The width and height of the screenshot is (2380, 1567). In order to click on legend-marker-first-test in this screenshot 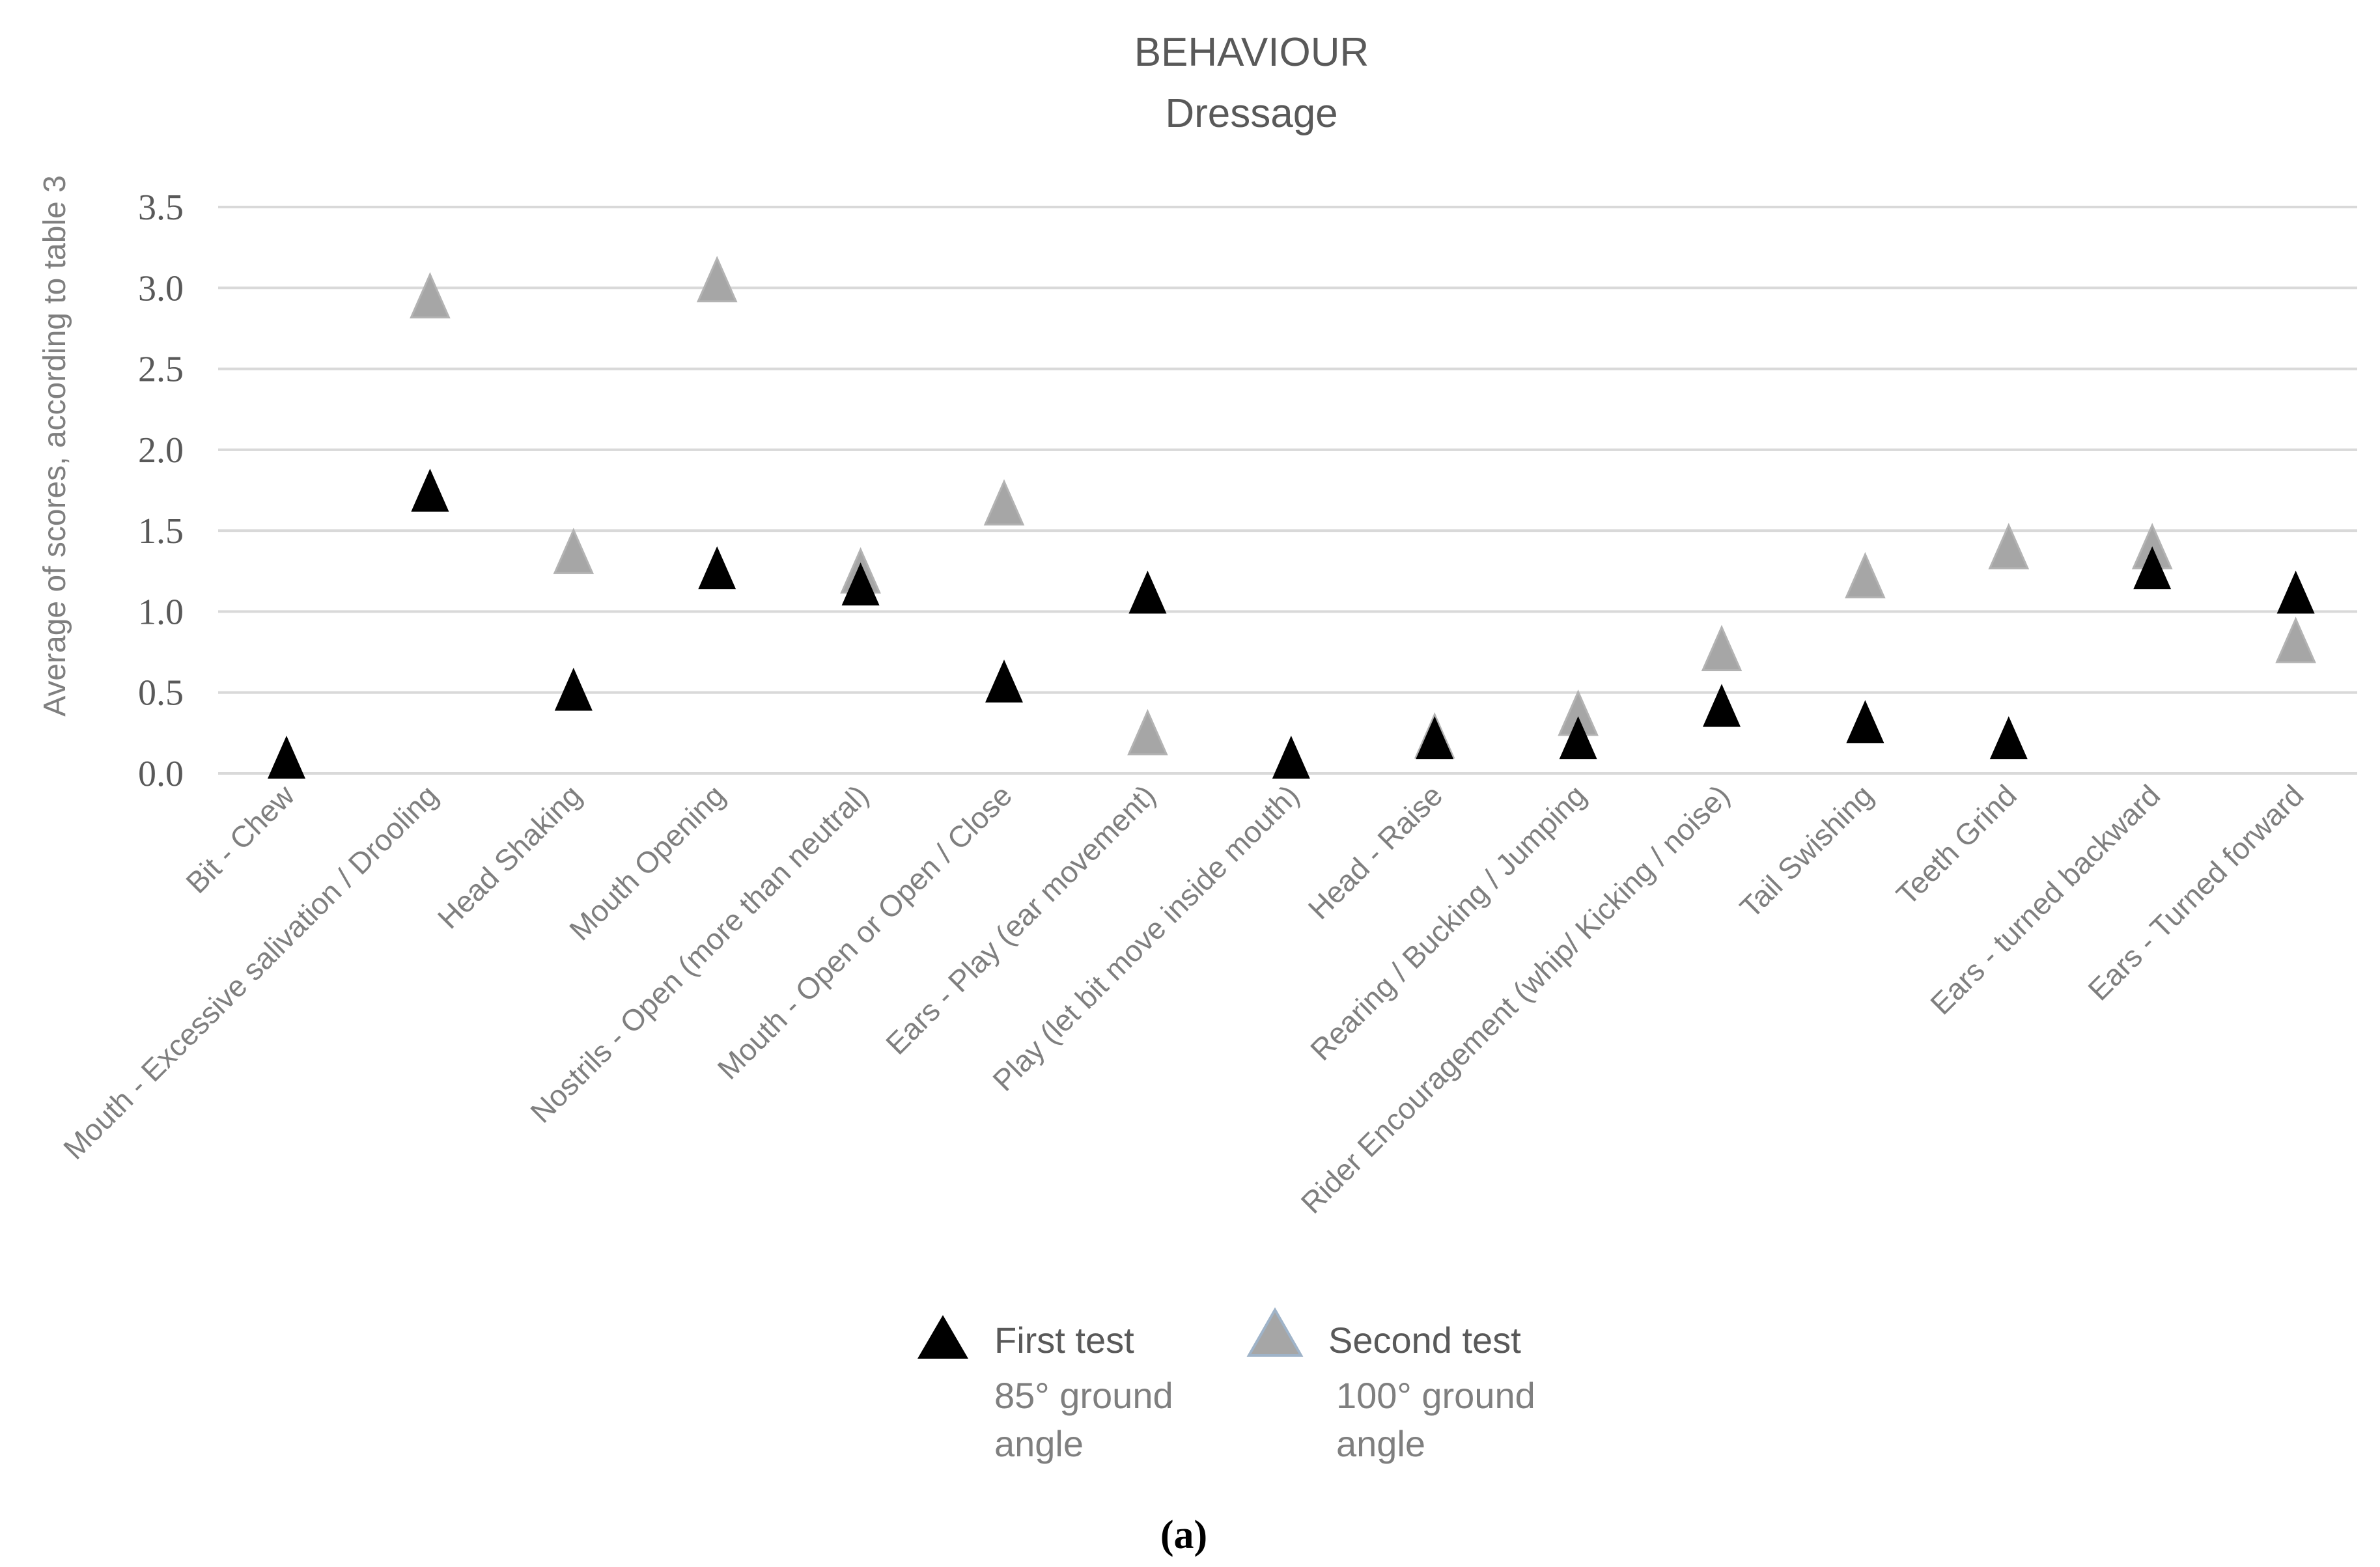, I will do `click(943, 1337)`.